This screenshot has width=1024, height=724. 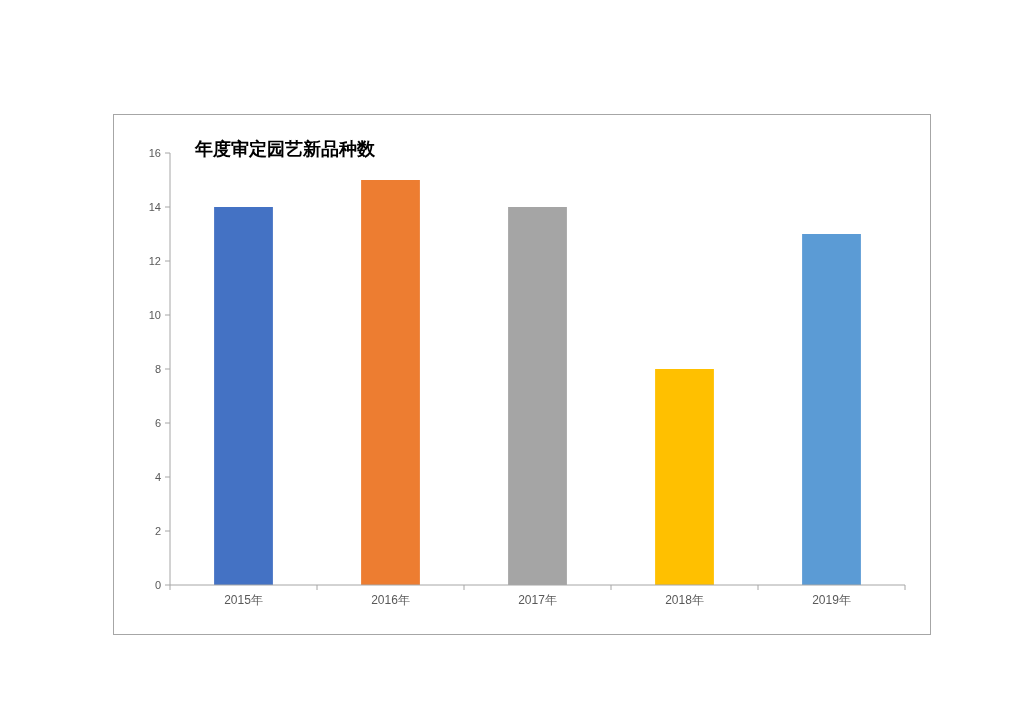 What do you see at coordinates (390, 600) in the screenshot?
I see `x-tick-label: 2016年` at bounding box center [390, 600].